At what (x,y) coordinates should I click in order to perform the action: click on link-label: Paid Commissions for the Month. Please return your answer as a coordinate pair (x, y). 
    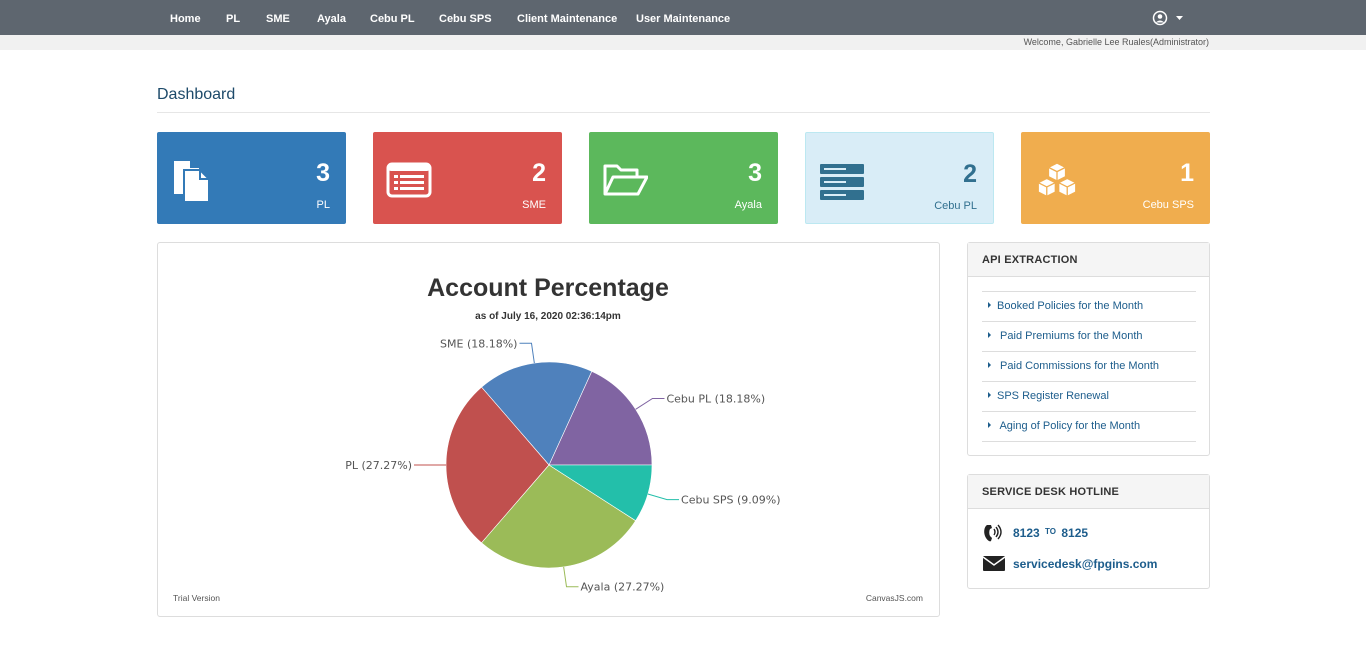
    Looking at the image, I should click on (1078, 366).